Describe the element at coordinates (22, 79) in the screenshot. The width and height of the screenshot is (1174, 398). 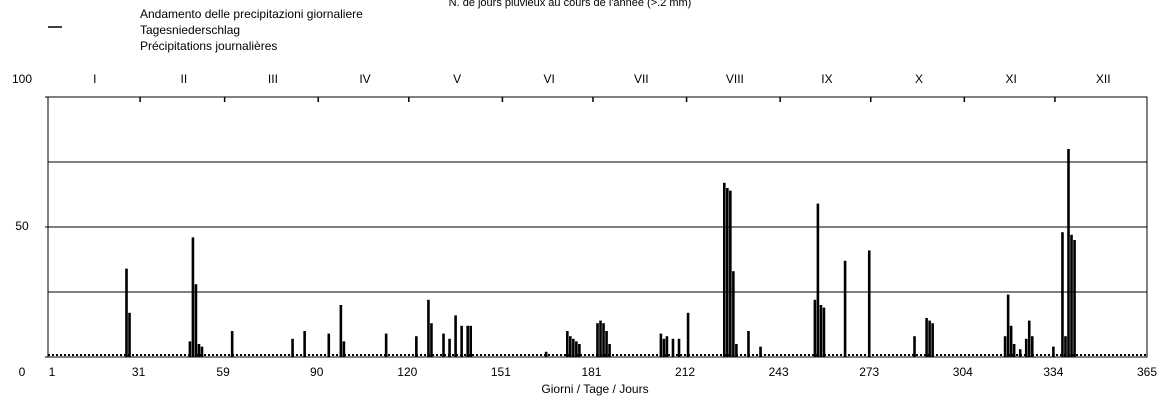
I see `y-tick-label: 100` at that location.